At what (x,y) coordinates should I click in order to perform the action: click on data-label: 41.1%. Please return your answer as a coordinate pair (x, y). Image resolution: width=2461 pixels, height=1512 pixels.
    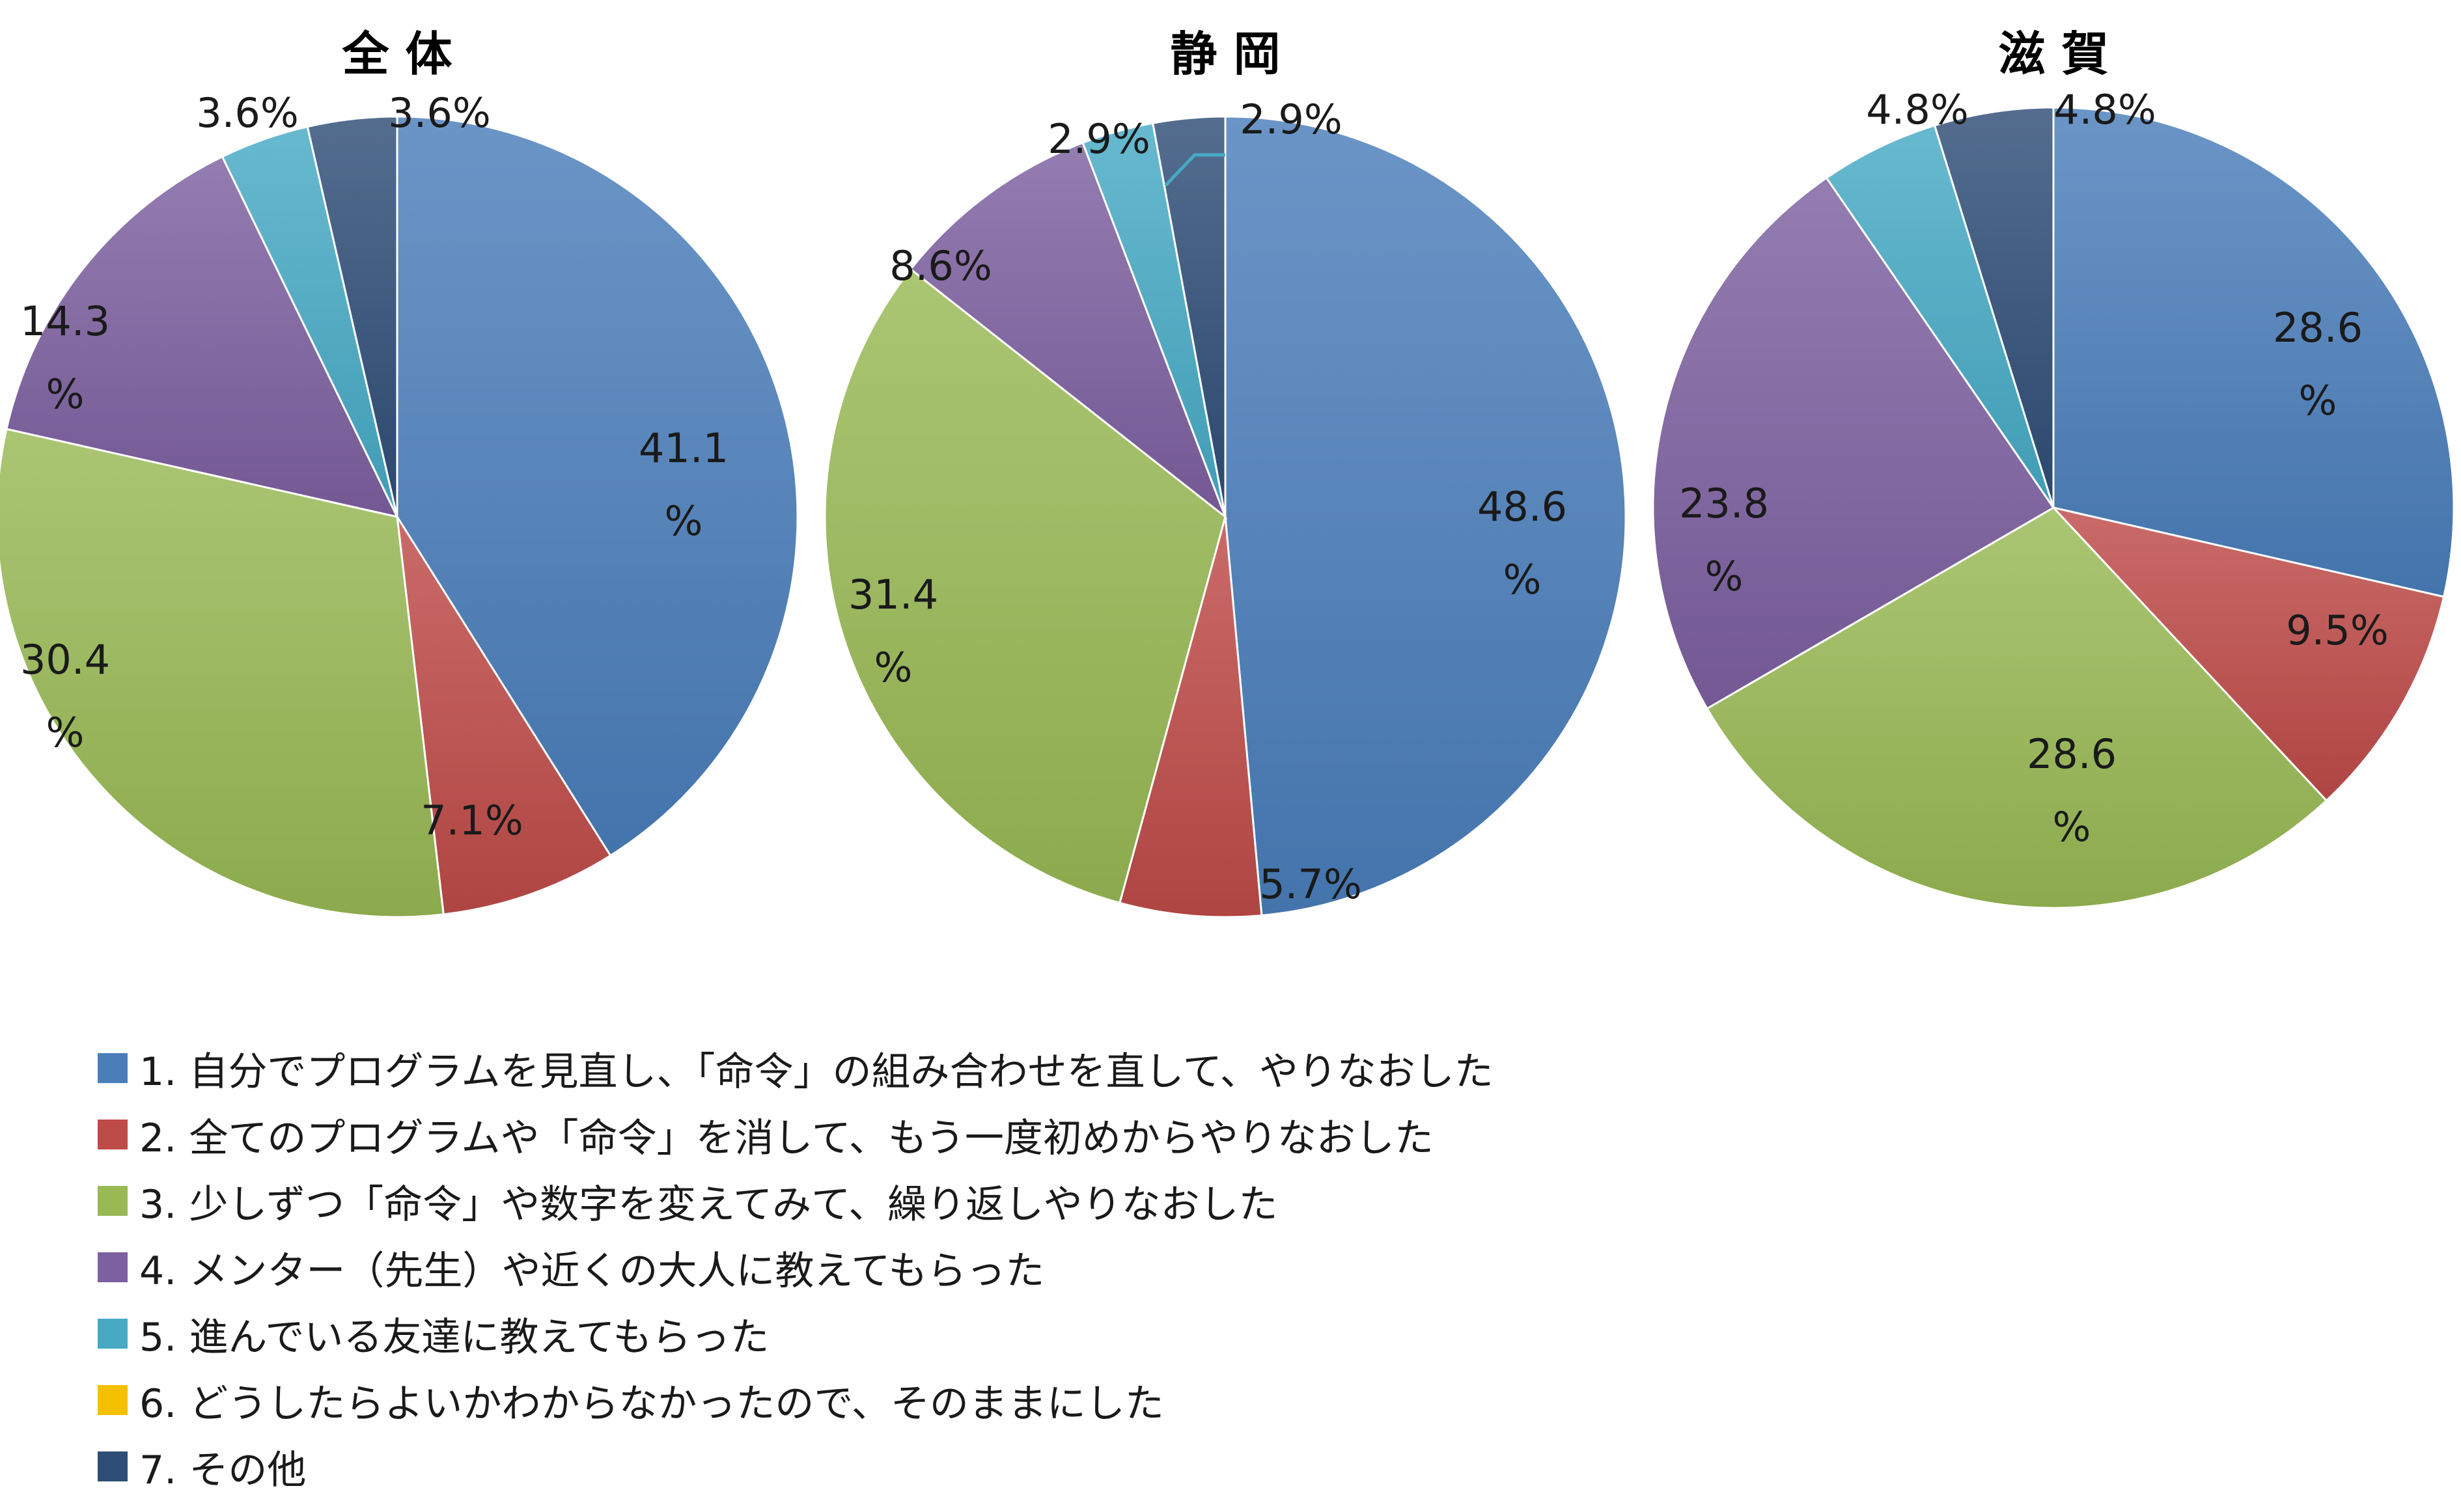
    Looking at the image, I should click on (684, 484).